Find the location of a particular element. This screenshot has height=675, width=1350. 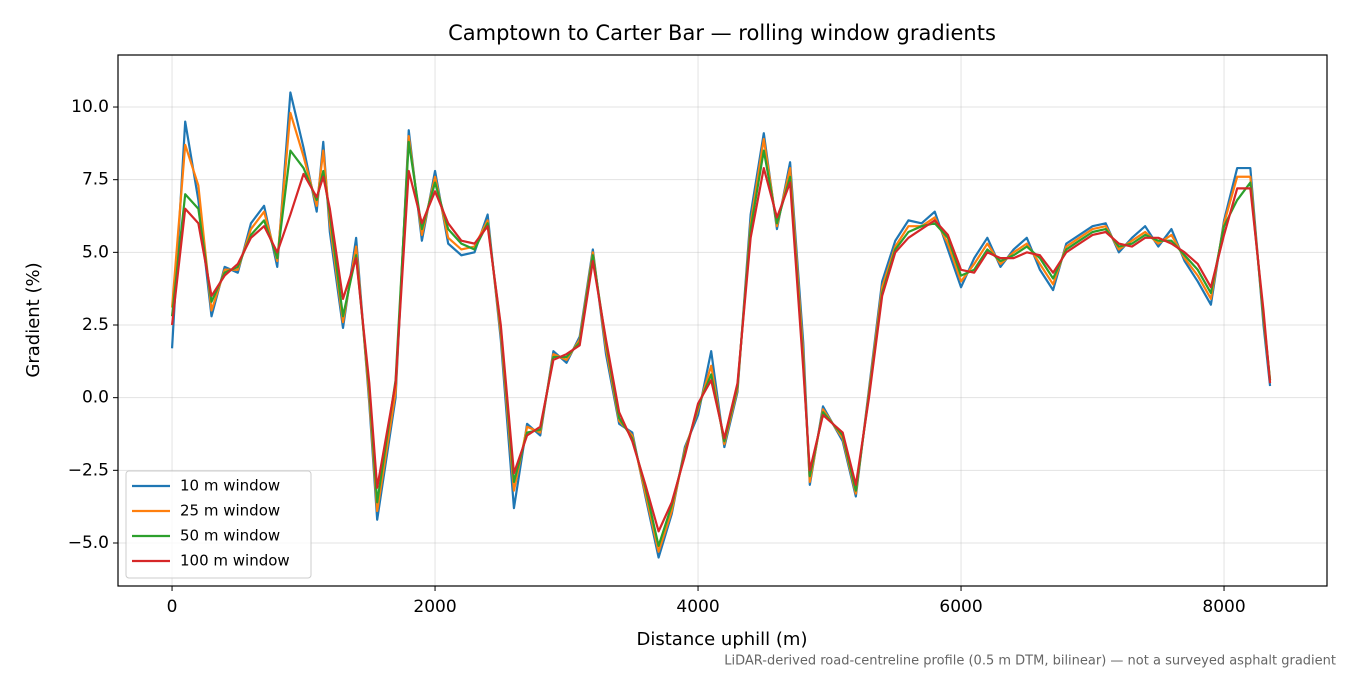

legend-box is located at coordinates (218, 524).